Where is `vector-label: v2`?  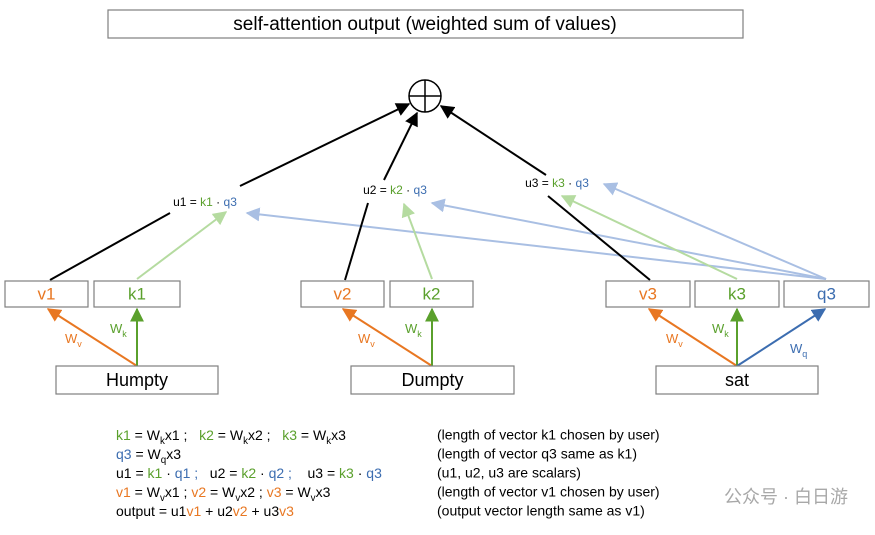 vector-label: v2 is located at coordinates (343, 293).